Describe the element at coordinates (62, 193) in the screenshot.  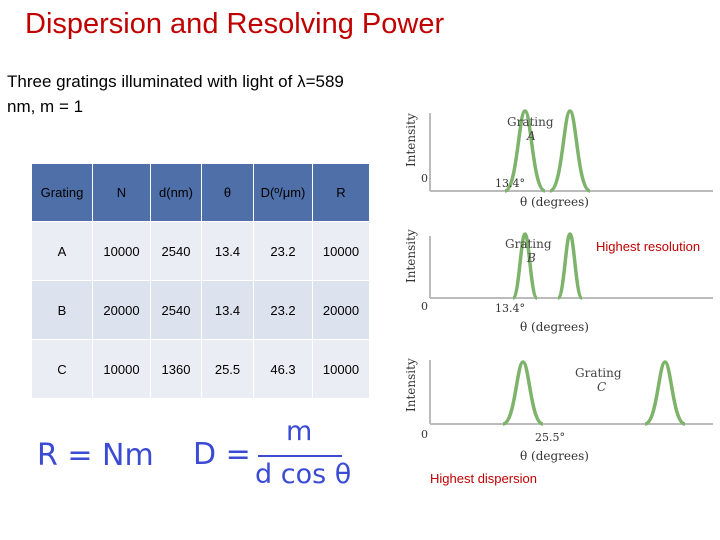
I see `header-grating: Grating` at that location.